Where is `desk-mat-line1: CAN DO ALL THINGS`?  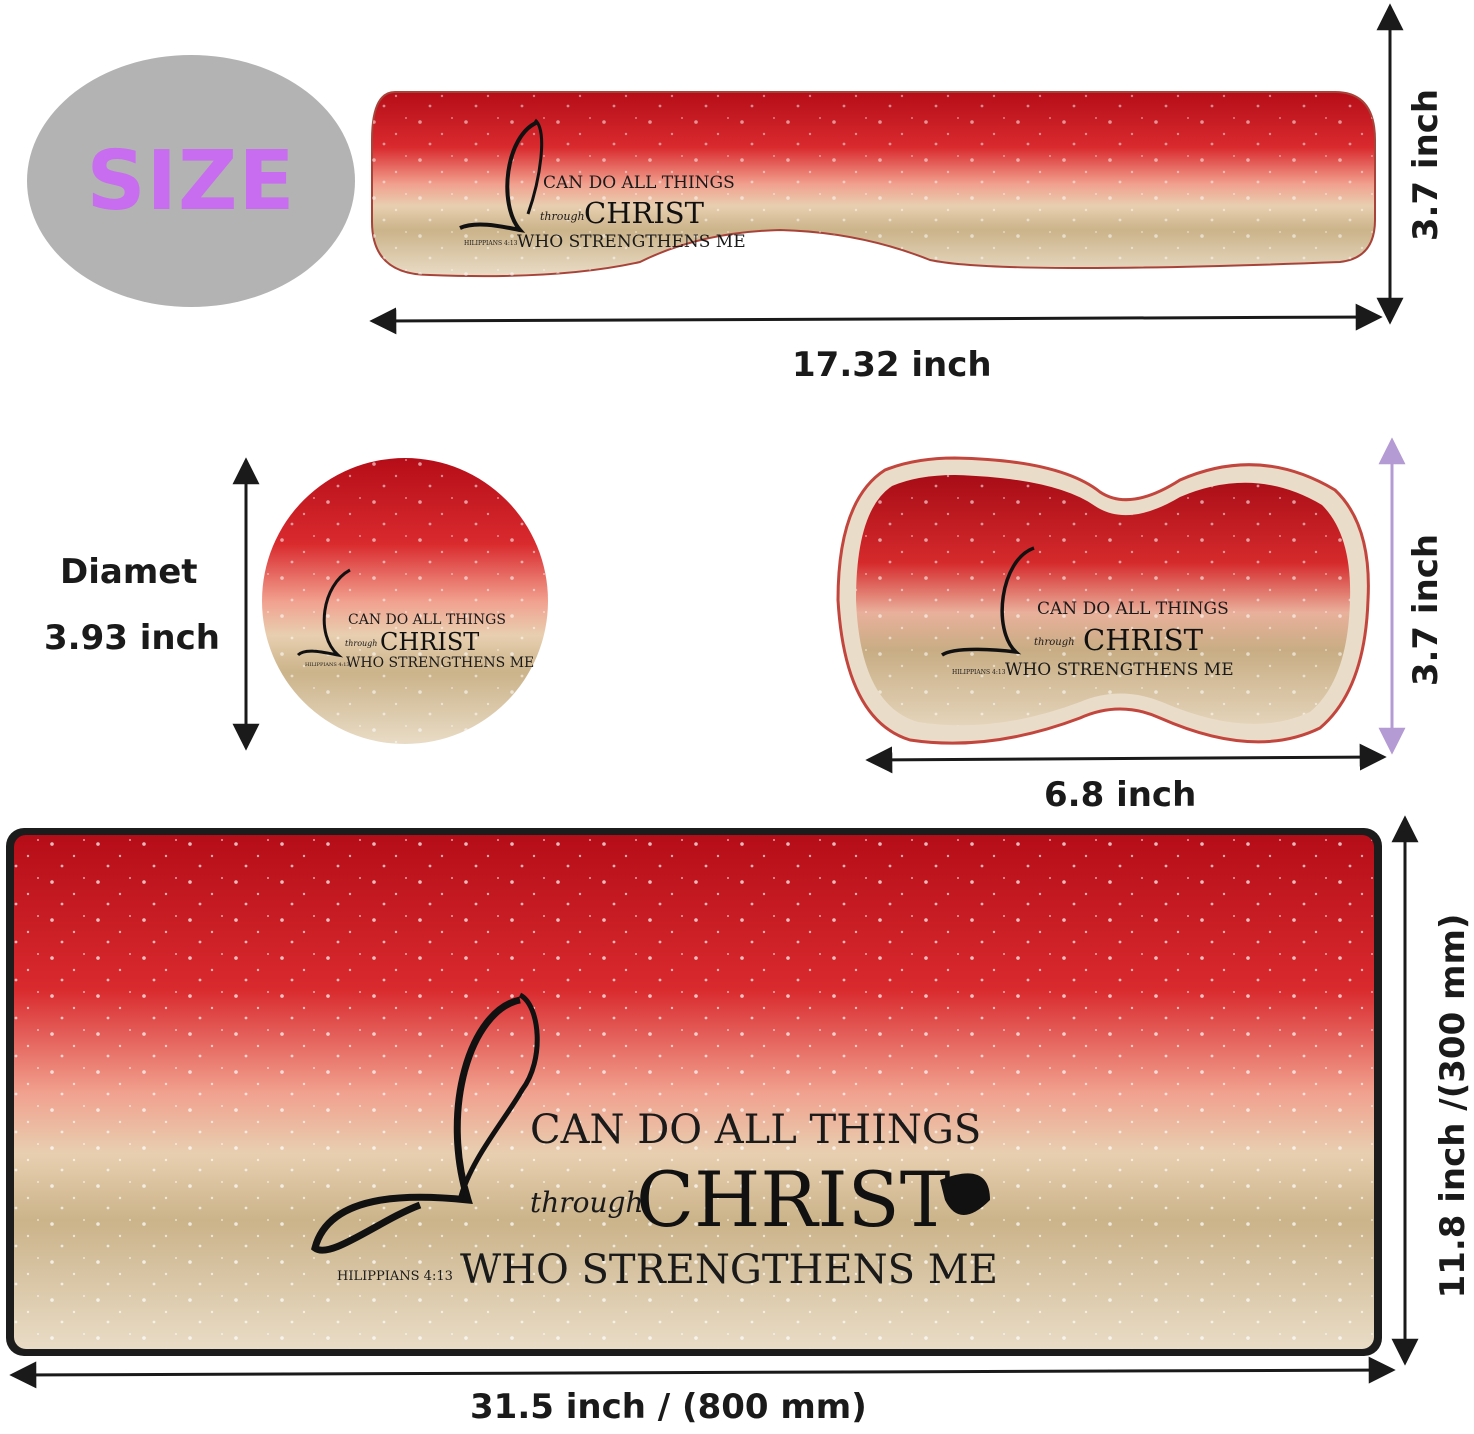 desk-mat-line1: CAN DO ALL THINGS is located at coordinates (755, 1130).